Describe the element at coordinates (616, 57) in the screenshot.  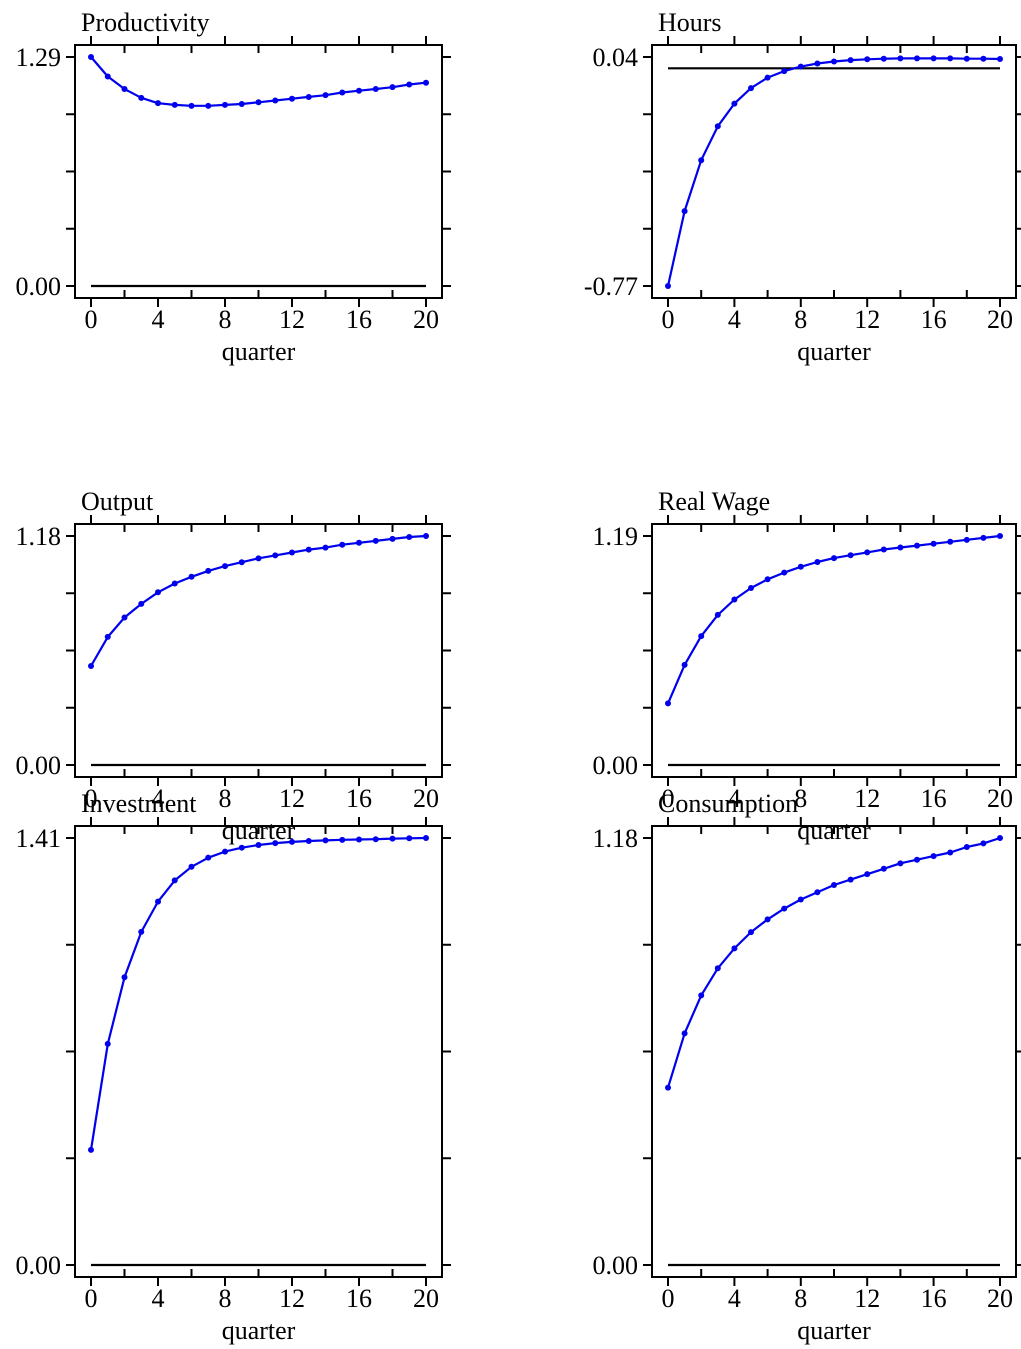
I see `y-tick-label-max: 0.04` at that location.